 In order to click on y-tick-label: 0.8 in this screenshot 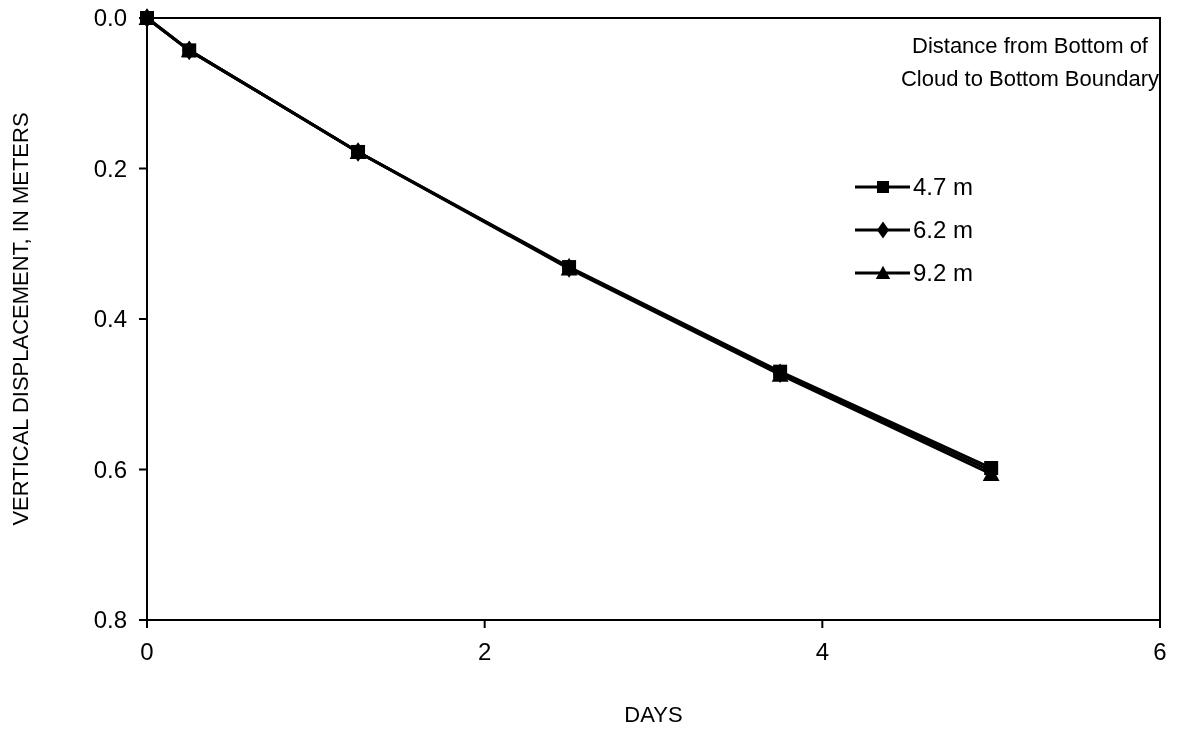, I will do `click(110, 620)`.